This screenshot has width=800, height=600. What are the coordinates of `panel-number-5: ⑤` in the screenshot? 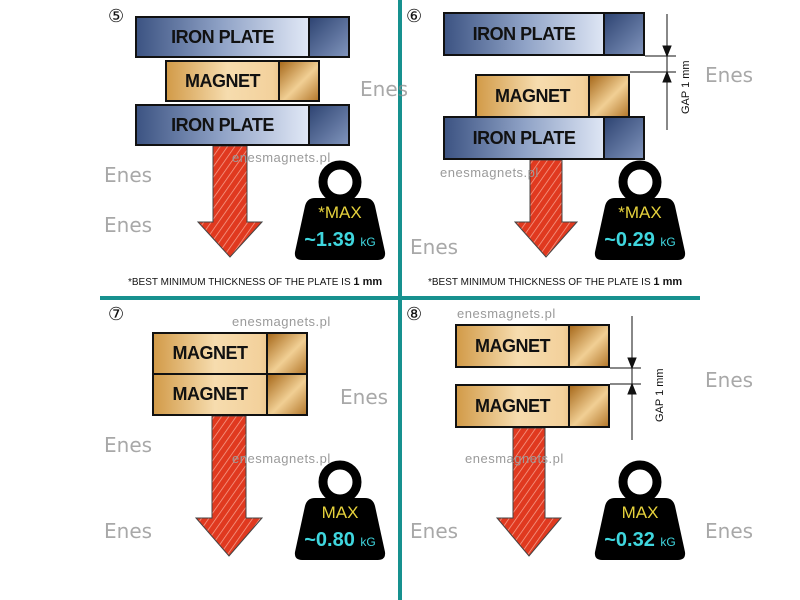 It's located at (116, 16).